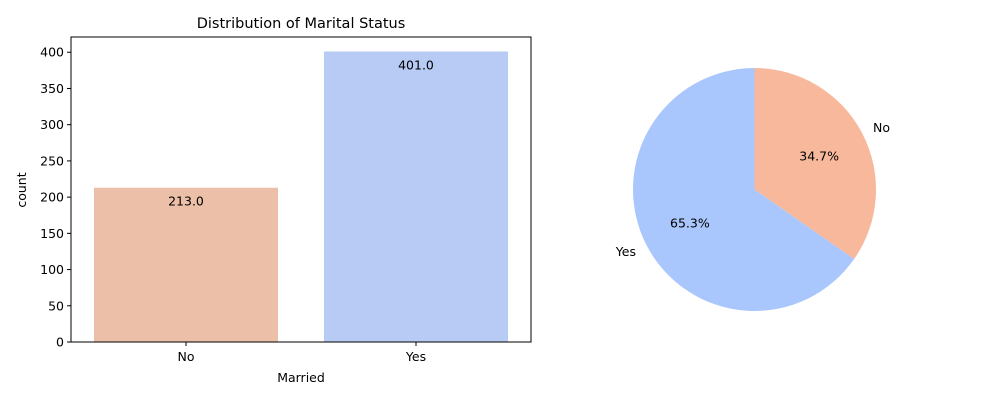 Image resolution: width=1000 pixels, height=400 pixels. Describe the element at coordinates (60, 342) in the screenshot. I see `y-tick-label: 0` at that location.